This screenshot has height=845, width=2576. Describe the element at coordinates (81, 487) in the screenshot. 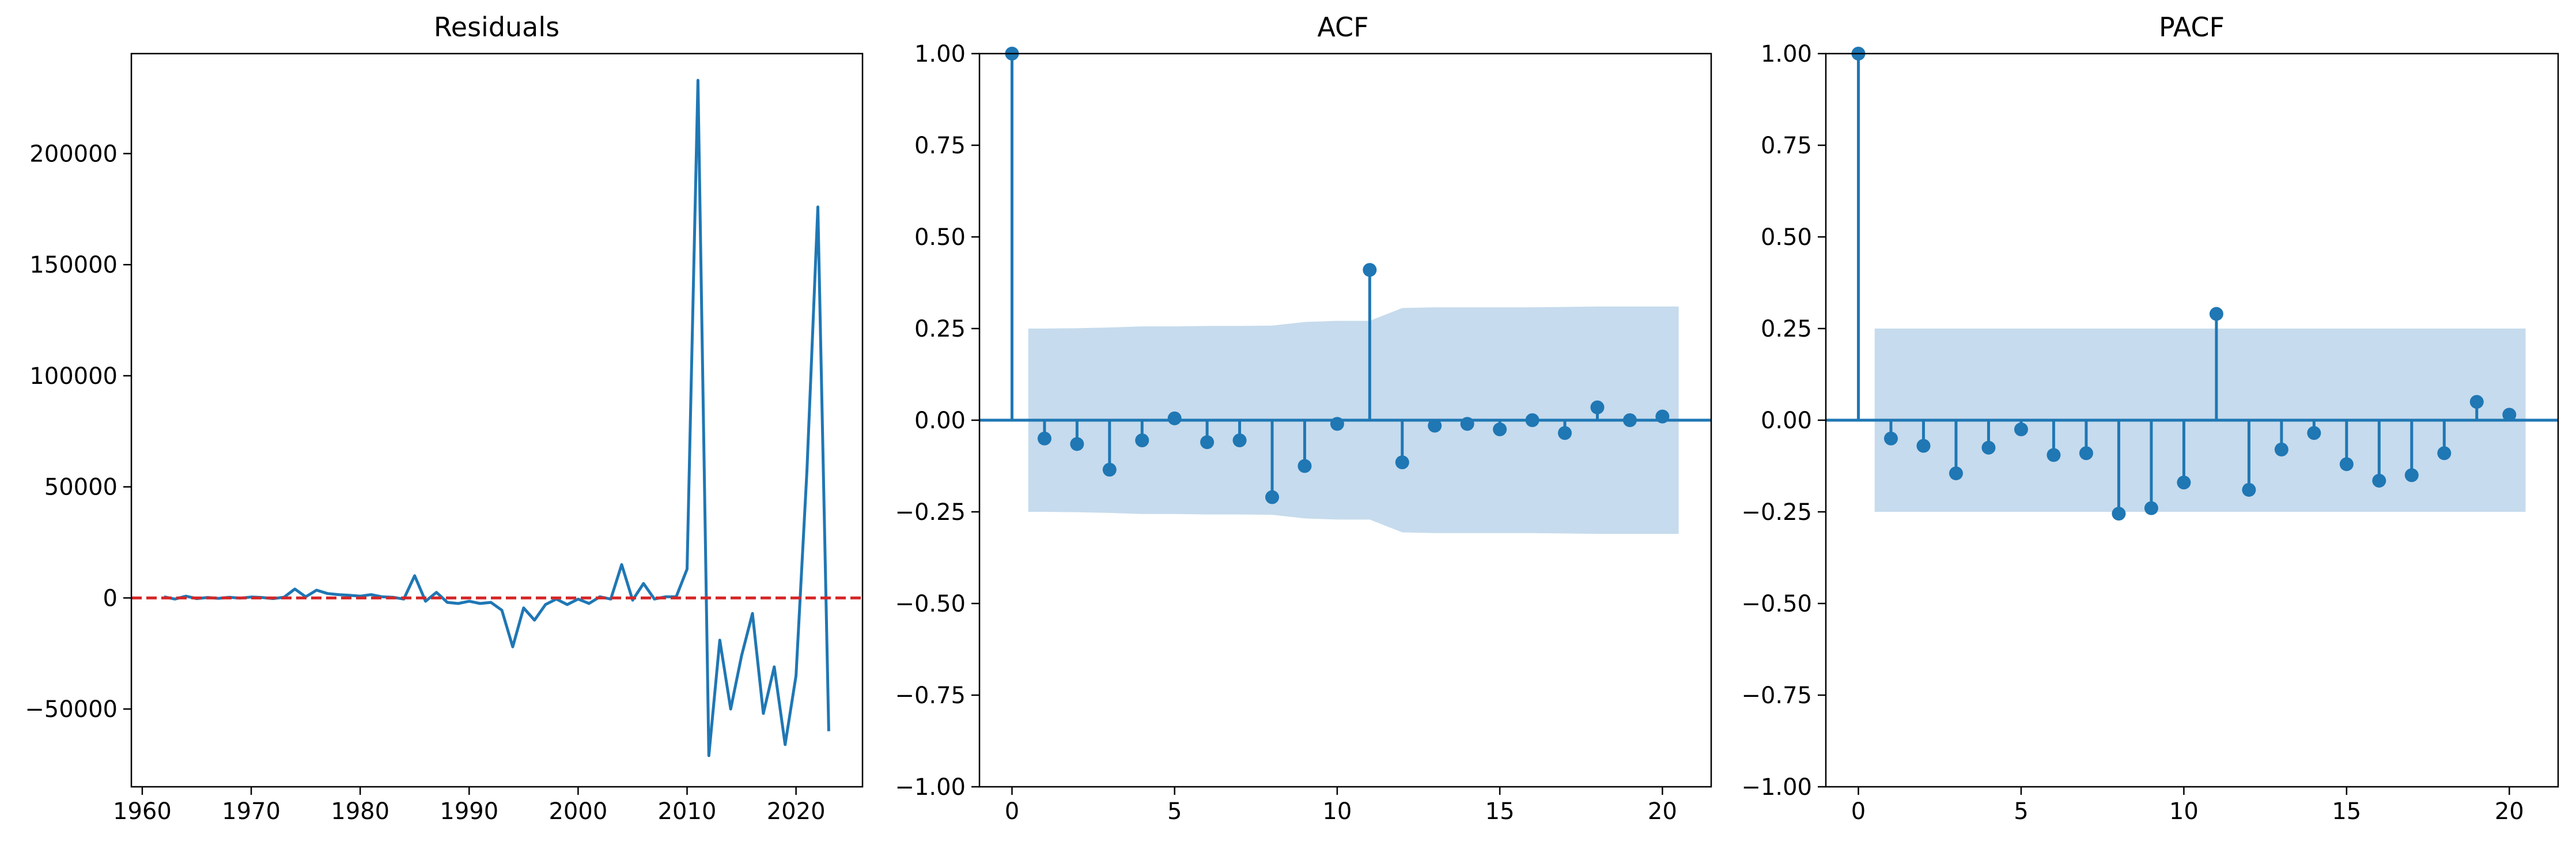

I see `residuals-y-tick-label: 50000` at that location.